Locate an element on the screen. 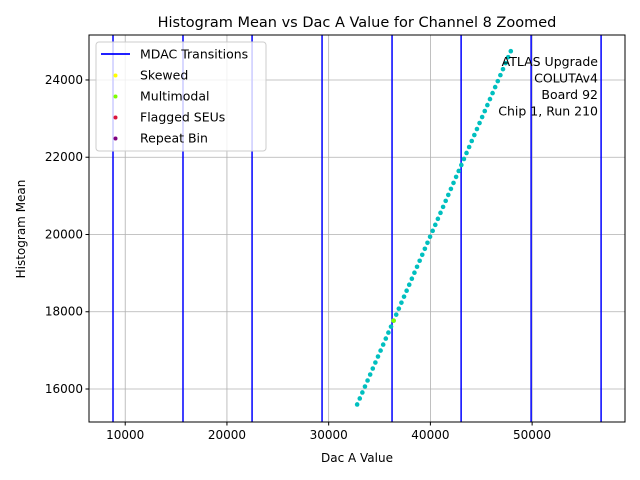 The width and height of the screenshot is (640, 480). y-tick-label: 20000 is located at coordinates (64, 234).